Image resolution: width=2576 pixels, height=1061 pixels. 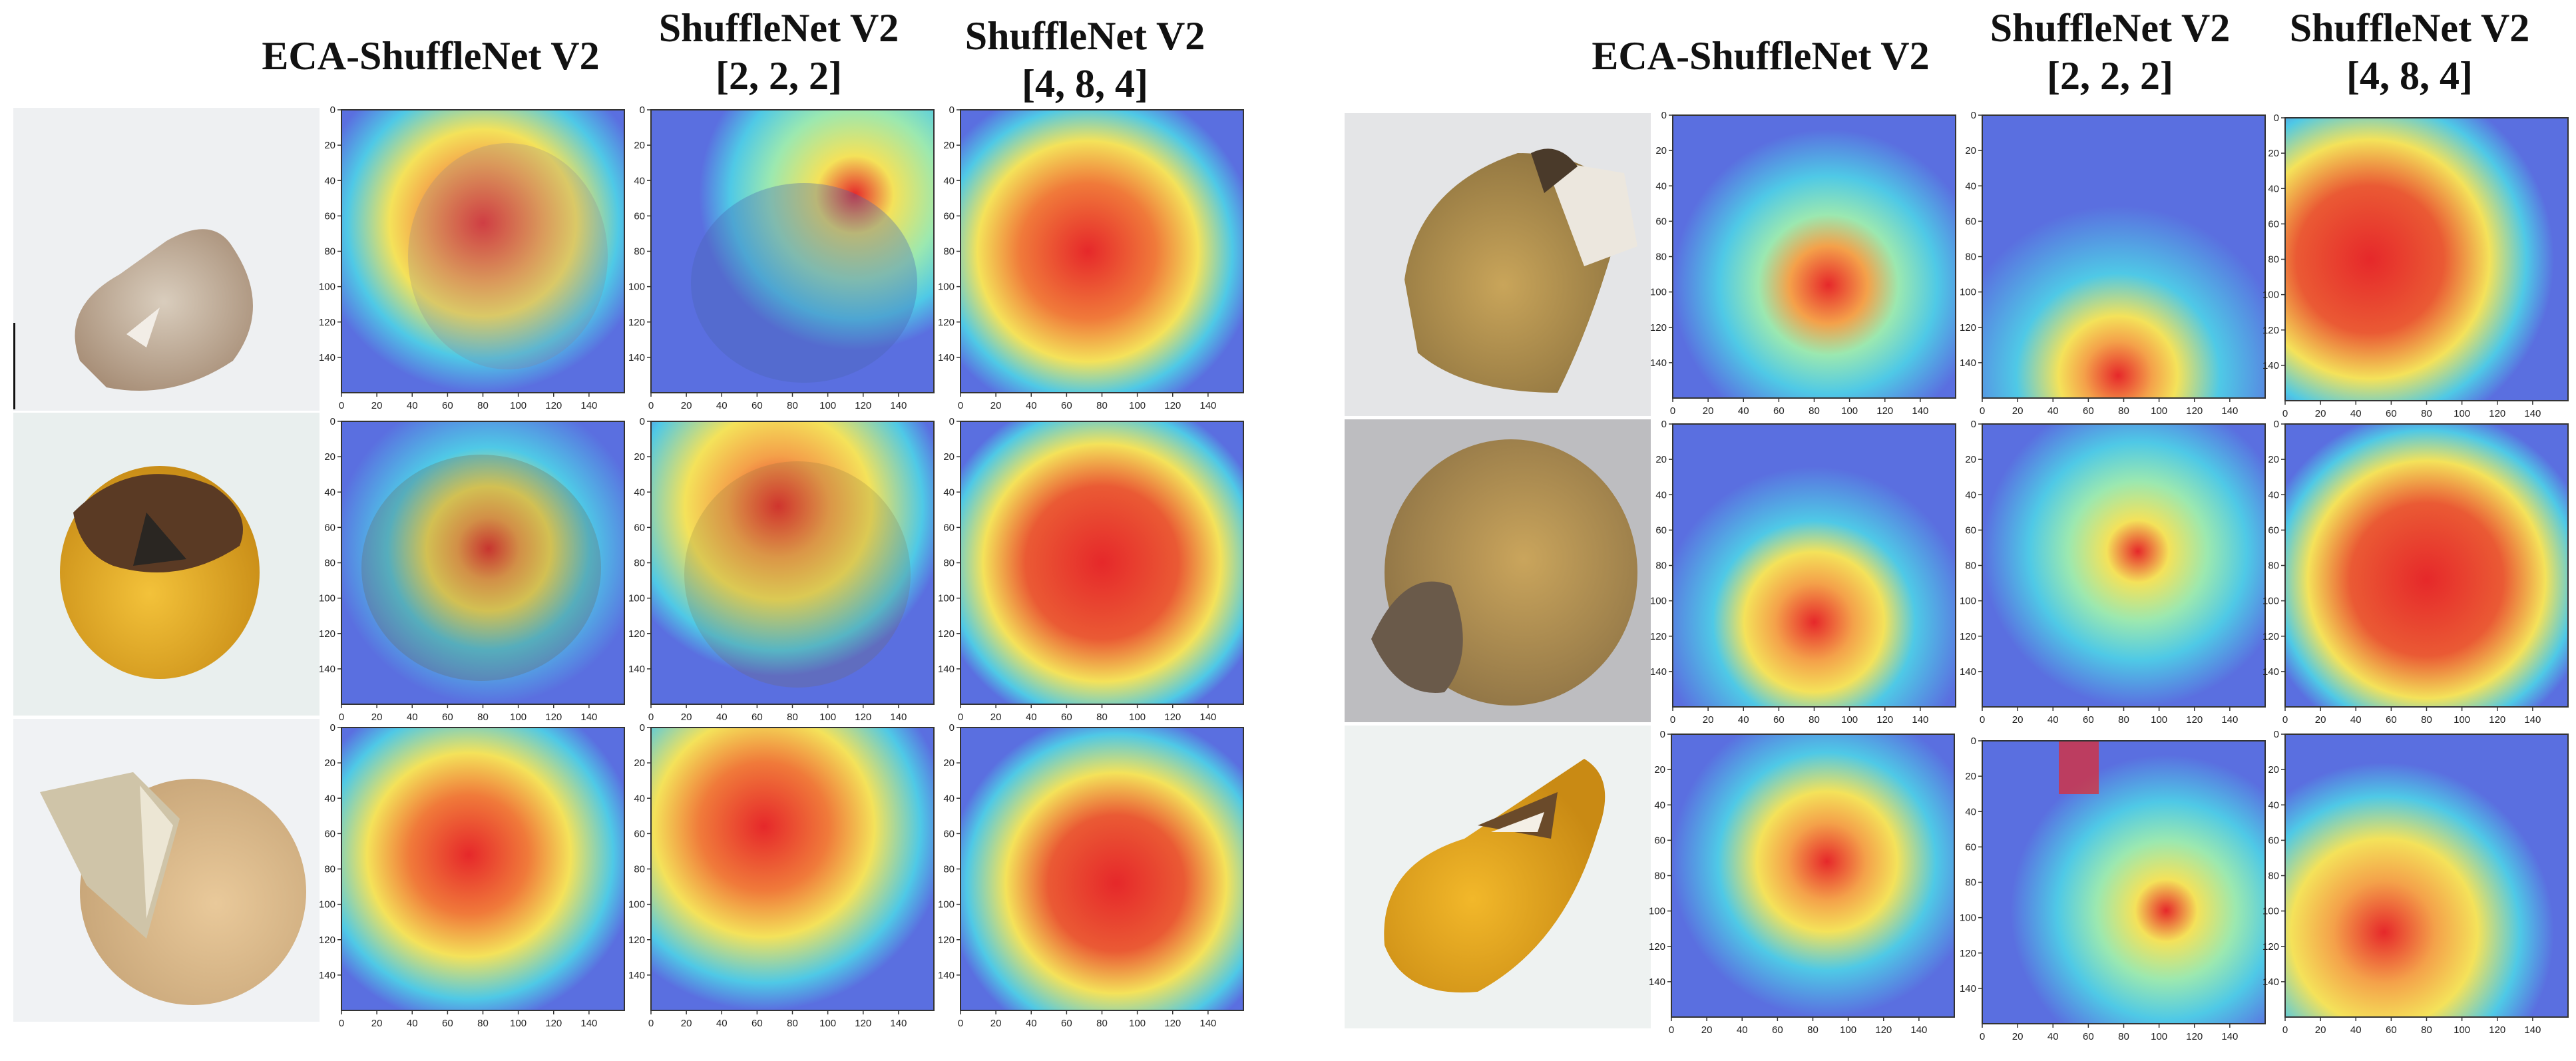 I want to click on right-row3-s484-heatmap: 0 20 40 60 80 100 120 140 0 20 40 60 80 100 120 140, so click(x=2419, y=883).